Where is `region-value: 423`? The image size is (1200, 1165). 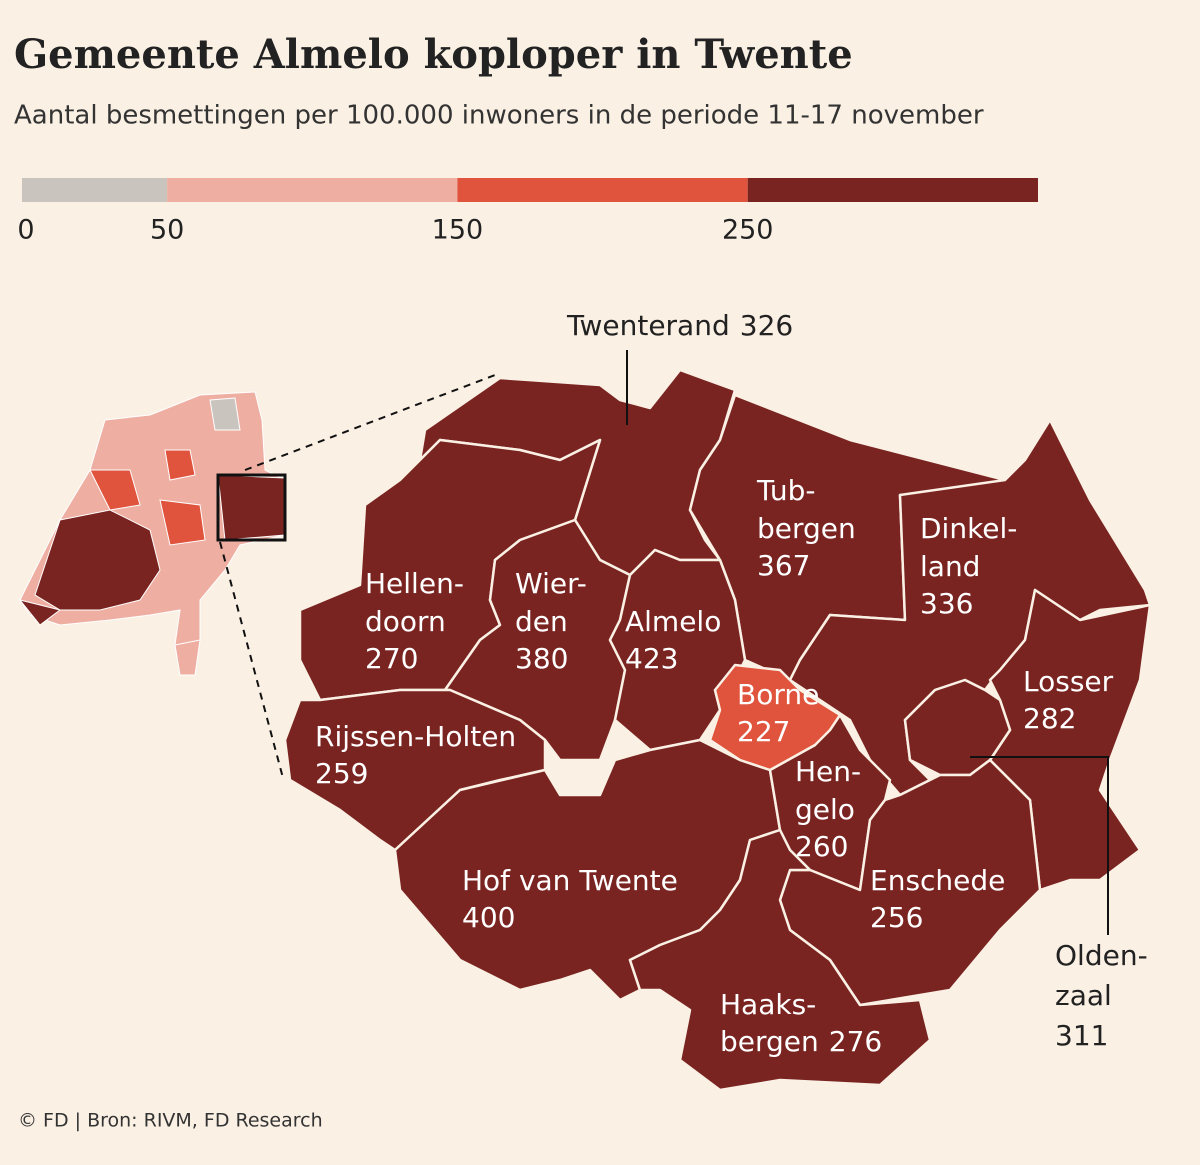 region-value: 423 is located at coordinates (651, 658).